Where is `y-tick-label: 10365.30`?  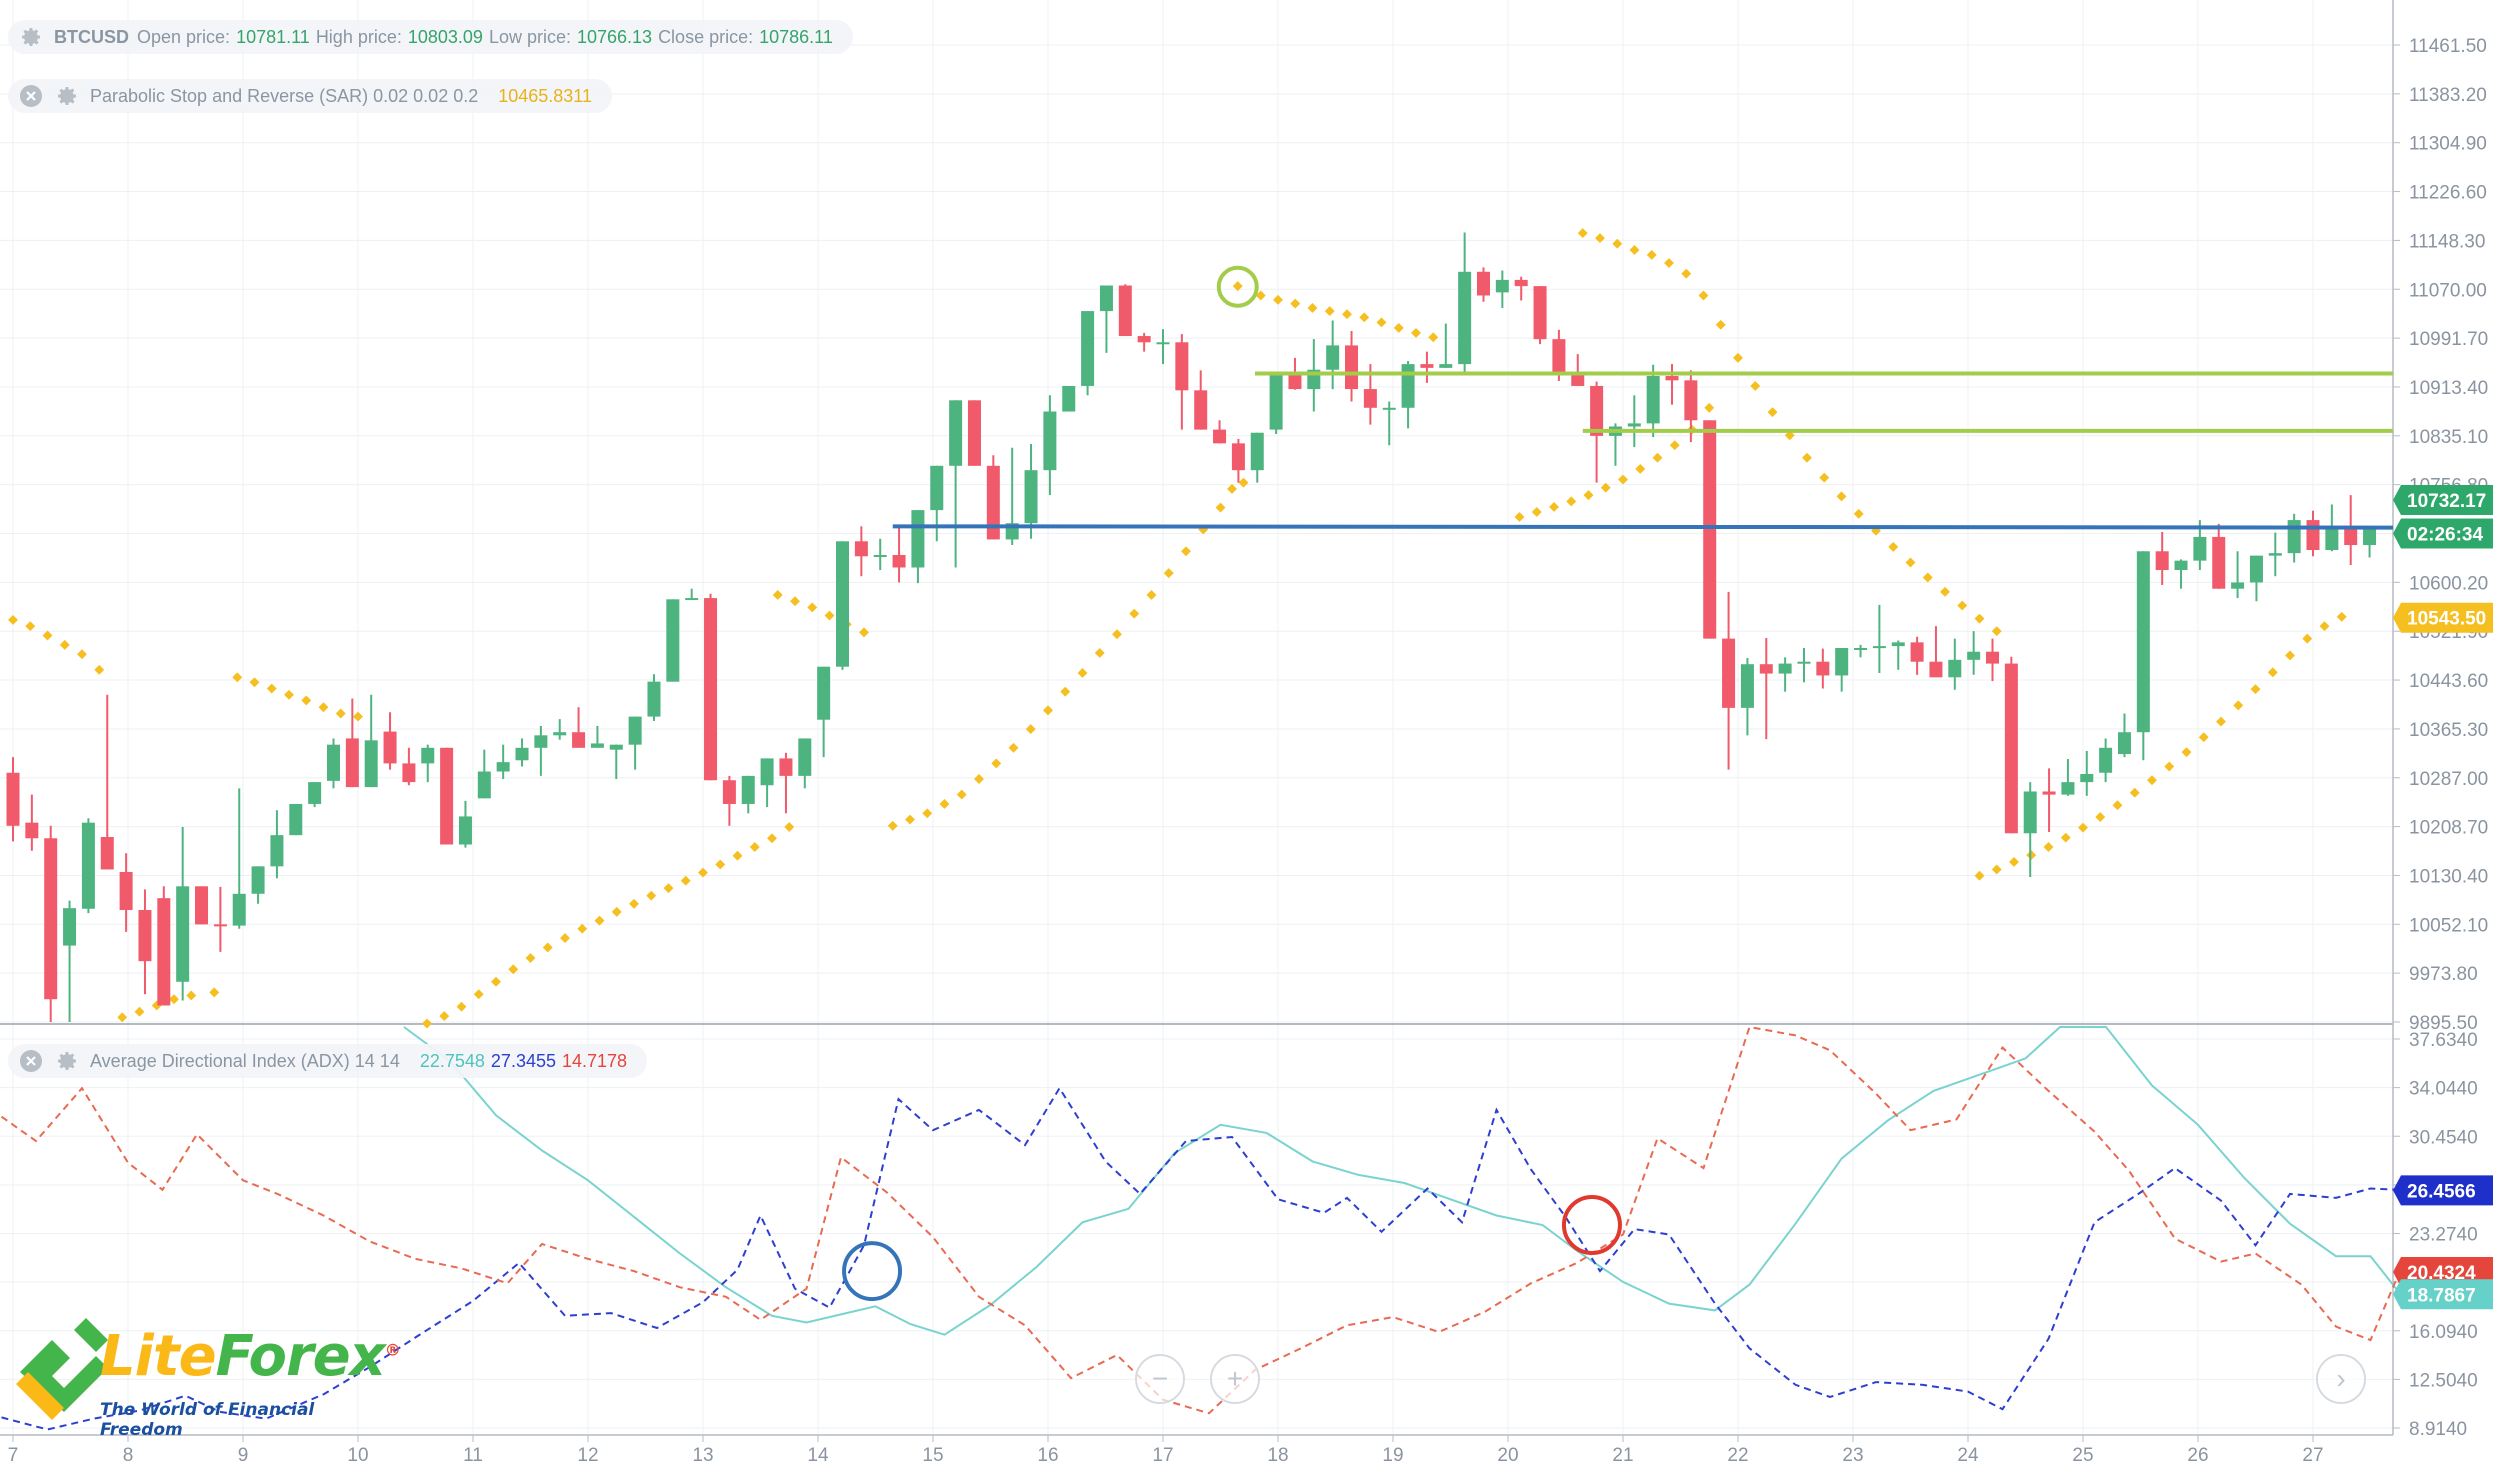 y-tick-label: 10365.30 is located at coordinates (2448, 730).